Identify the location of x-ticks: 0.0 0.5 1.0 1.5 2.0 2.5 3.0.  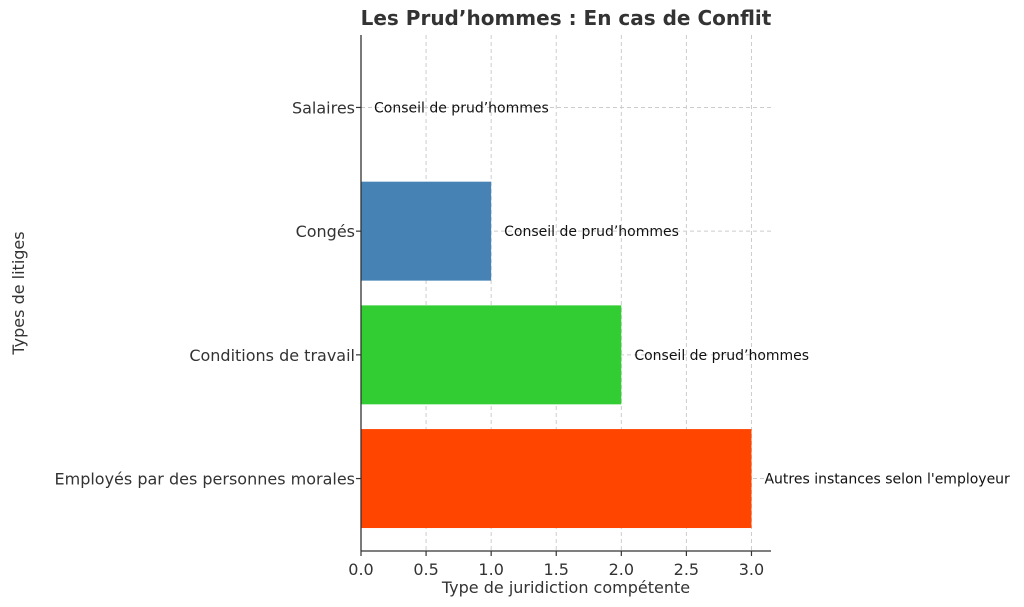
(556, 565).